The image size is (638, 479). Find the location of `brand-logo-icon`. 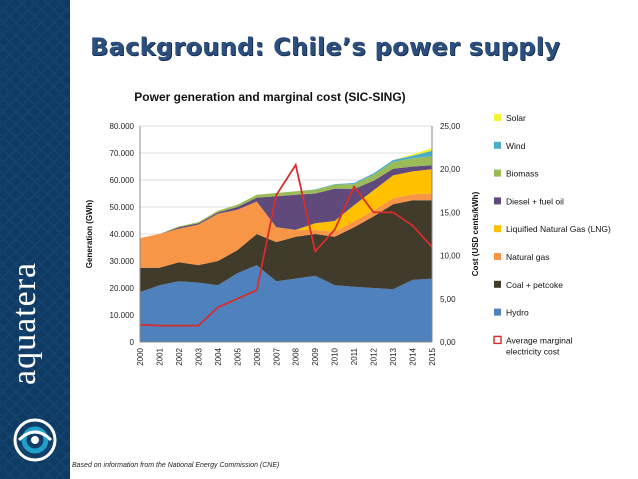

brand-logo-icon is located at coordinates (35, 440).